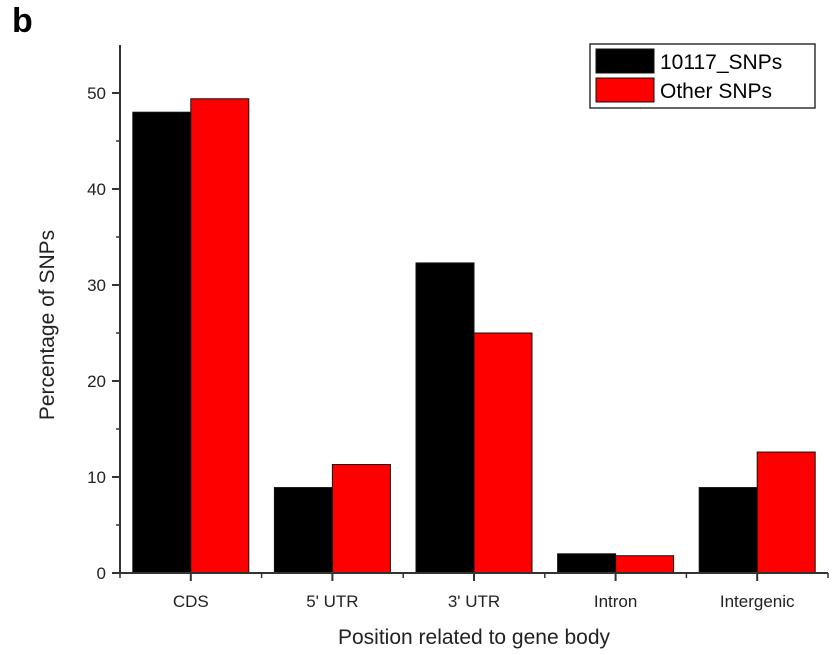 The width and height of the screenshot is (840, 655). What do you see at coordinates (702, 76) in the screenshot?
I see `legend: 10117_SNPs Other SNPs` at bounding box center [702, 76].